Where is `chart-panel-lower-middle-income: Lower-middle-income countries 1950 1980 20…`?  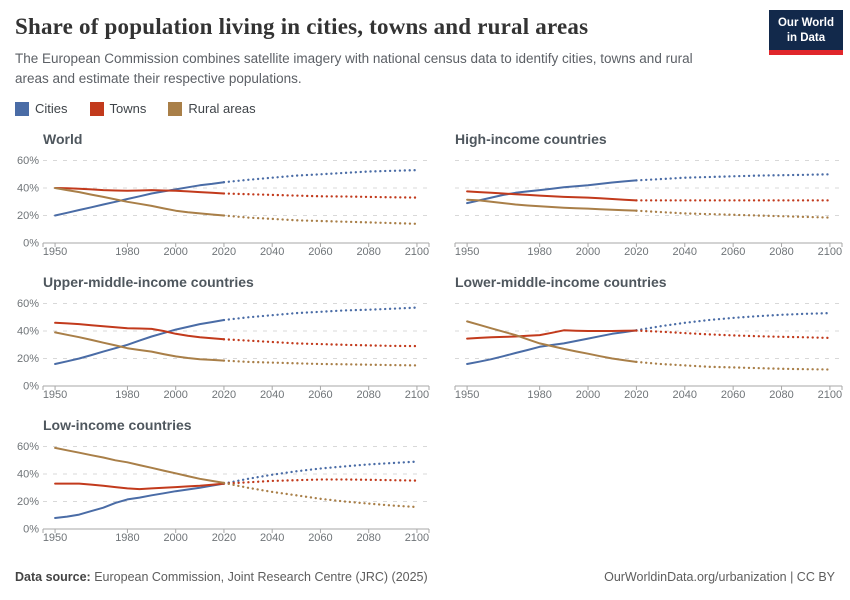
chart-panel-lower-middle-income: Lower-middle-income countries 1950 1980 20… is located at coordinates (647, 339).